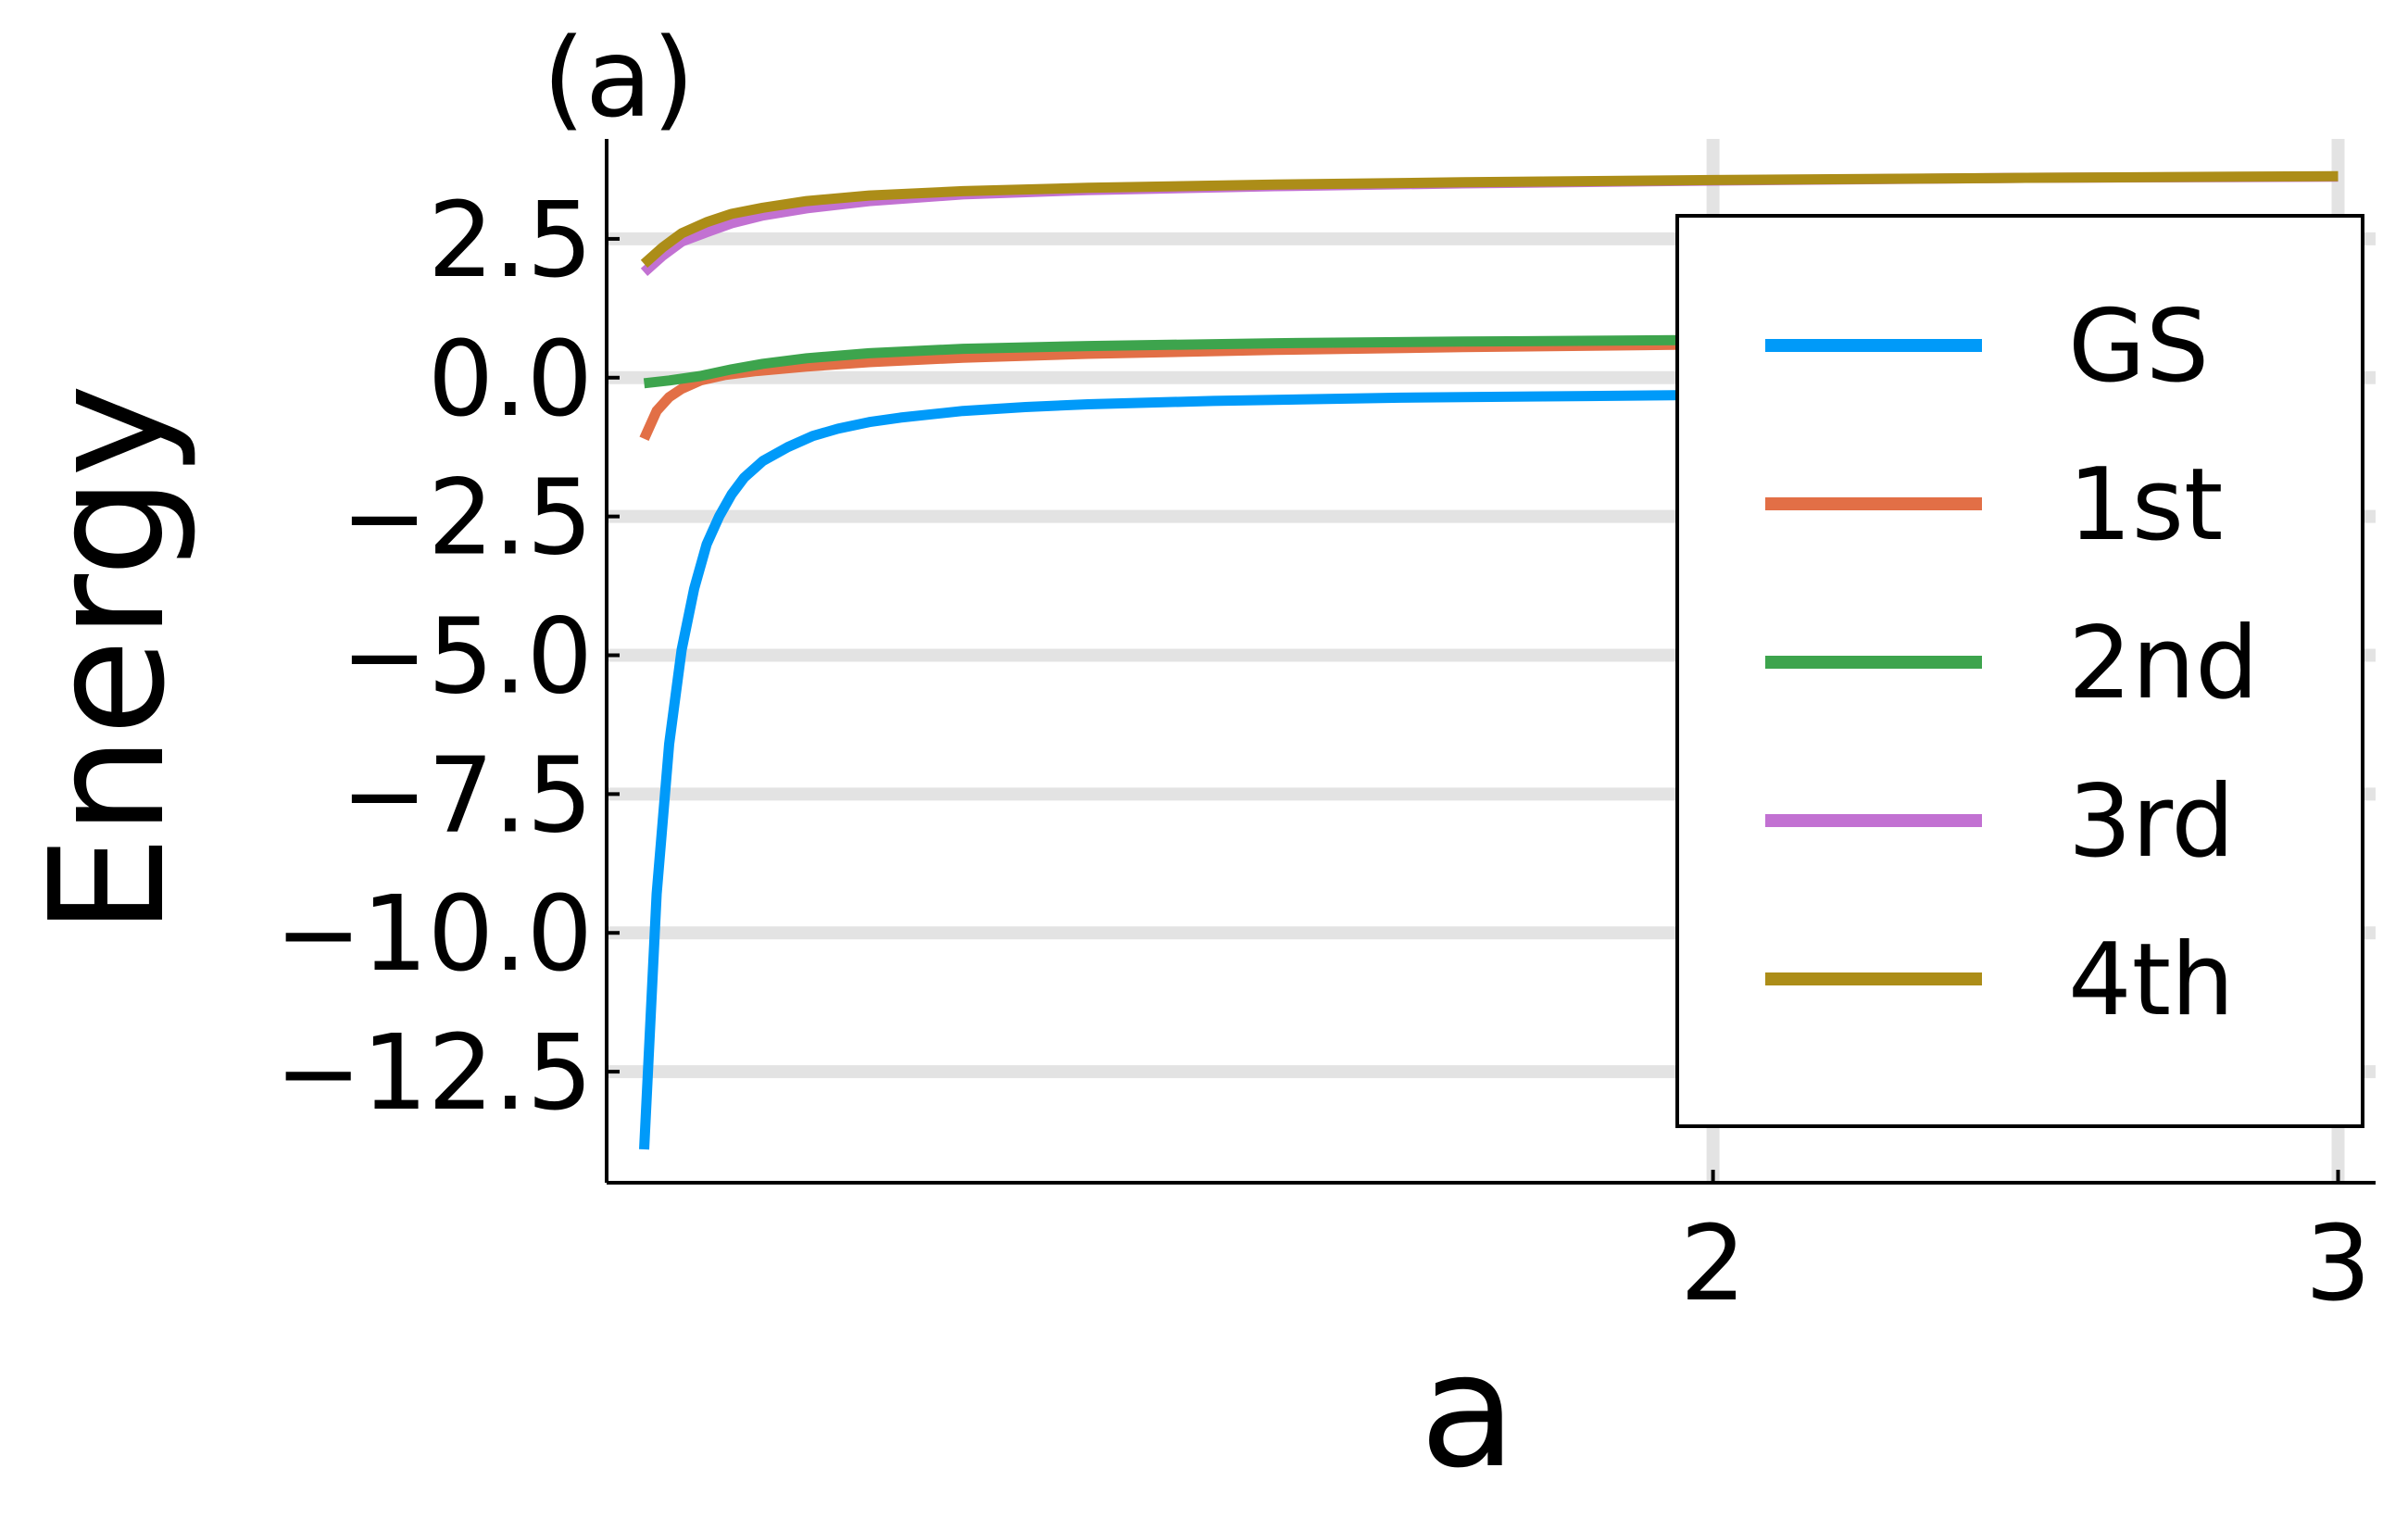 The height and width of the screenshot is (1518, 2408). What do you see at coordinates (511, 380) in the screenshot?
I see `y-tick-label: 0.0` at bounding box center [511, 380].